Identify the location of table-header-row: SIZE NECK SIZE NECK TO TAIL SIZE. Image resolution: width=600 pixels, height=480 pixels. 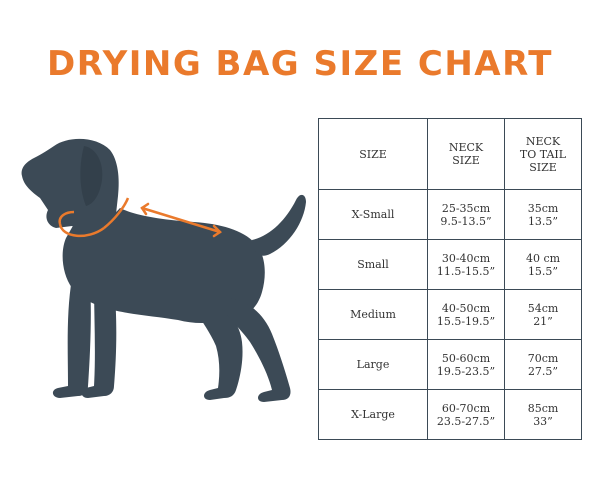
(450, 154).